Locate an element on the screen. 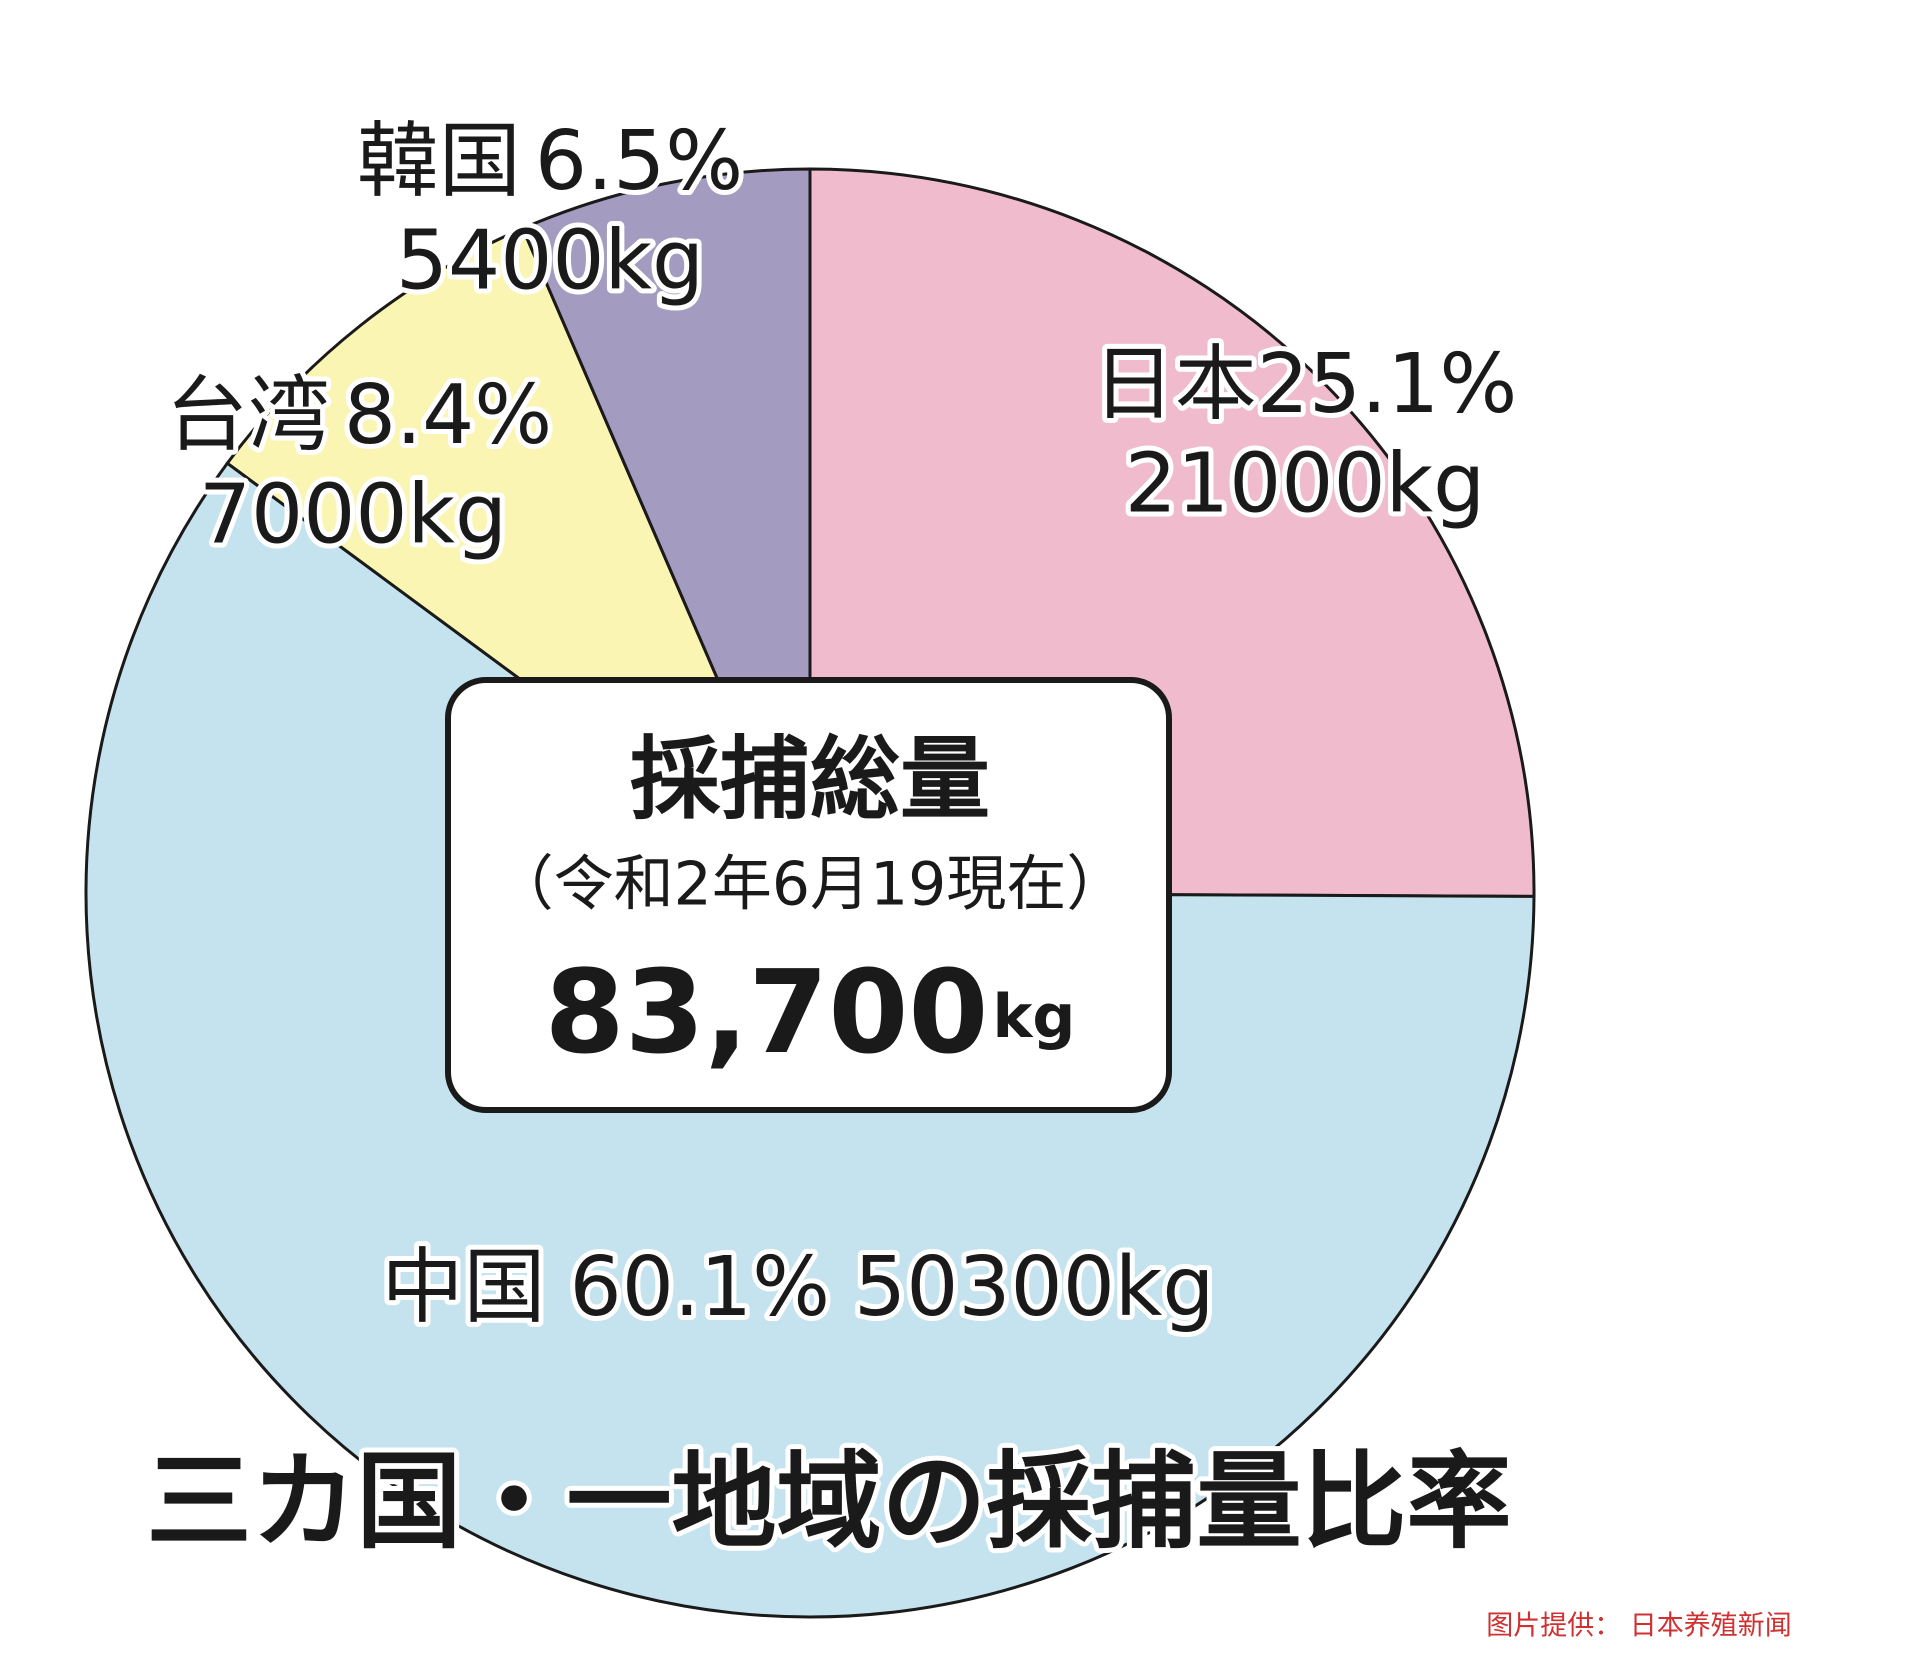  slice-label: 日本25.1% is located at coordinates (1305, 384).